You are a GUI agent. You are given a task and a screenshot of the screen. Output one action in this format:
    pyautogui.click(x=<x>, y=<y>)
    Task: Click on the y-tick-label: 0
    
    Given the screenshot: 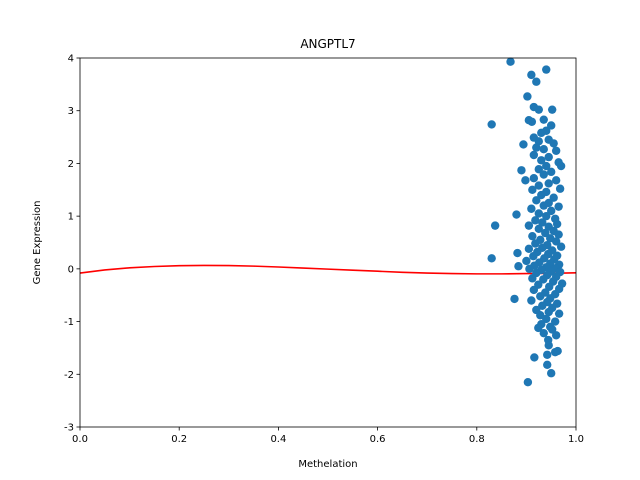 What is the action you would take?
    pyautogui.click(x=71, y=269)
    